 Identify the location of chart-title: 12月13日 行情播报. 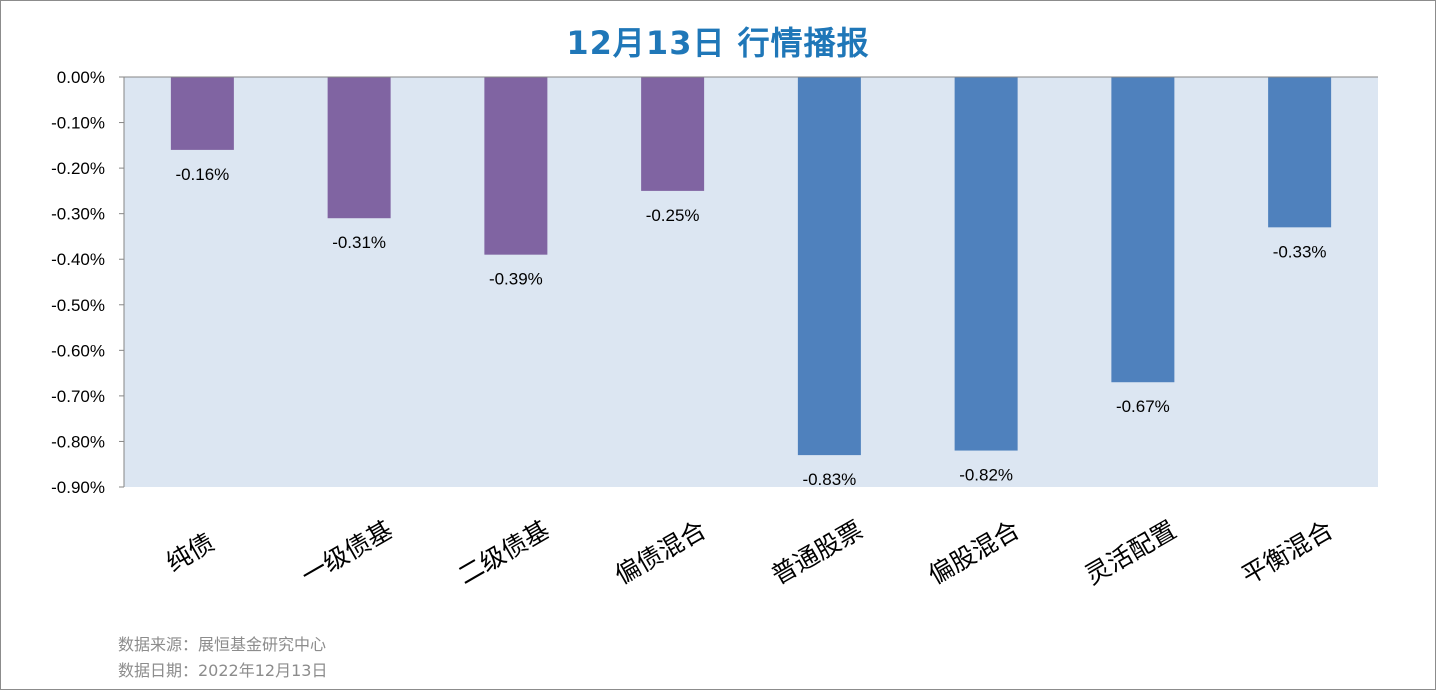
(718, 43).